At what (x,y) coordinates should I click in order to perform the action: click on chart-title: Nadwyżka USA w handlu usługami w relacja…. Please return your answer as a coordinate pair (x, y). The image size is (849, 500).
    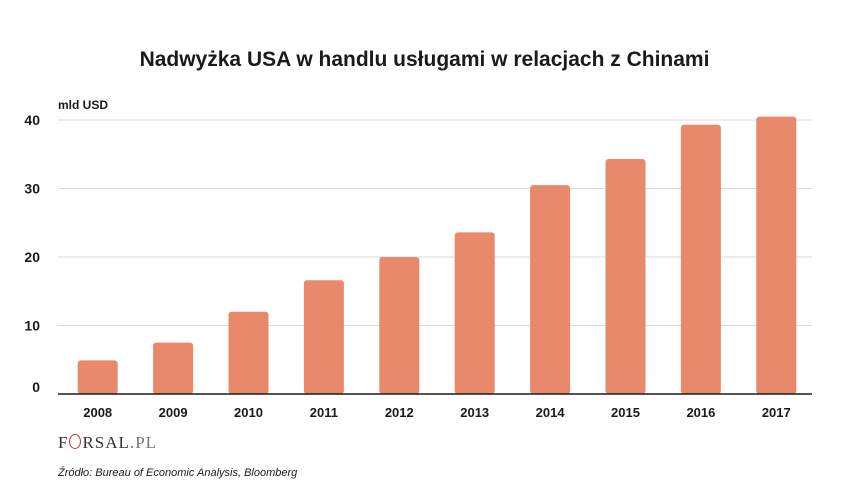
    Looking at the image, I should click on (424, 59).